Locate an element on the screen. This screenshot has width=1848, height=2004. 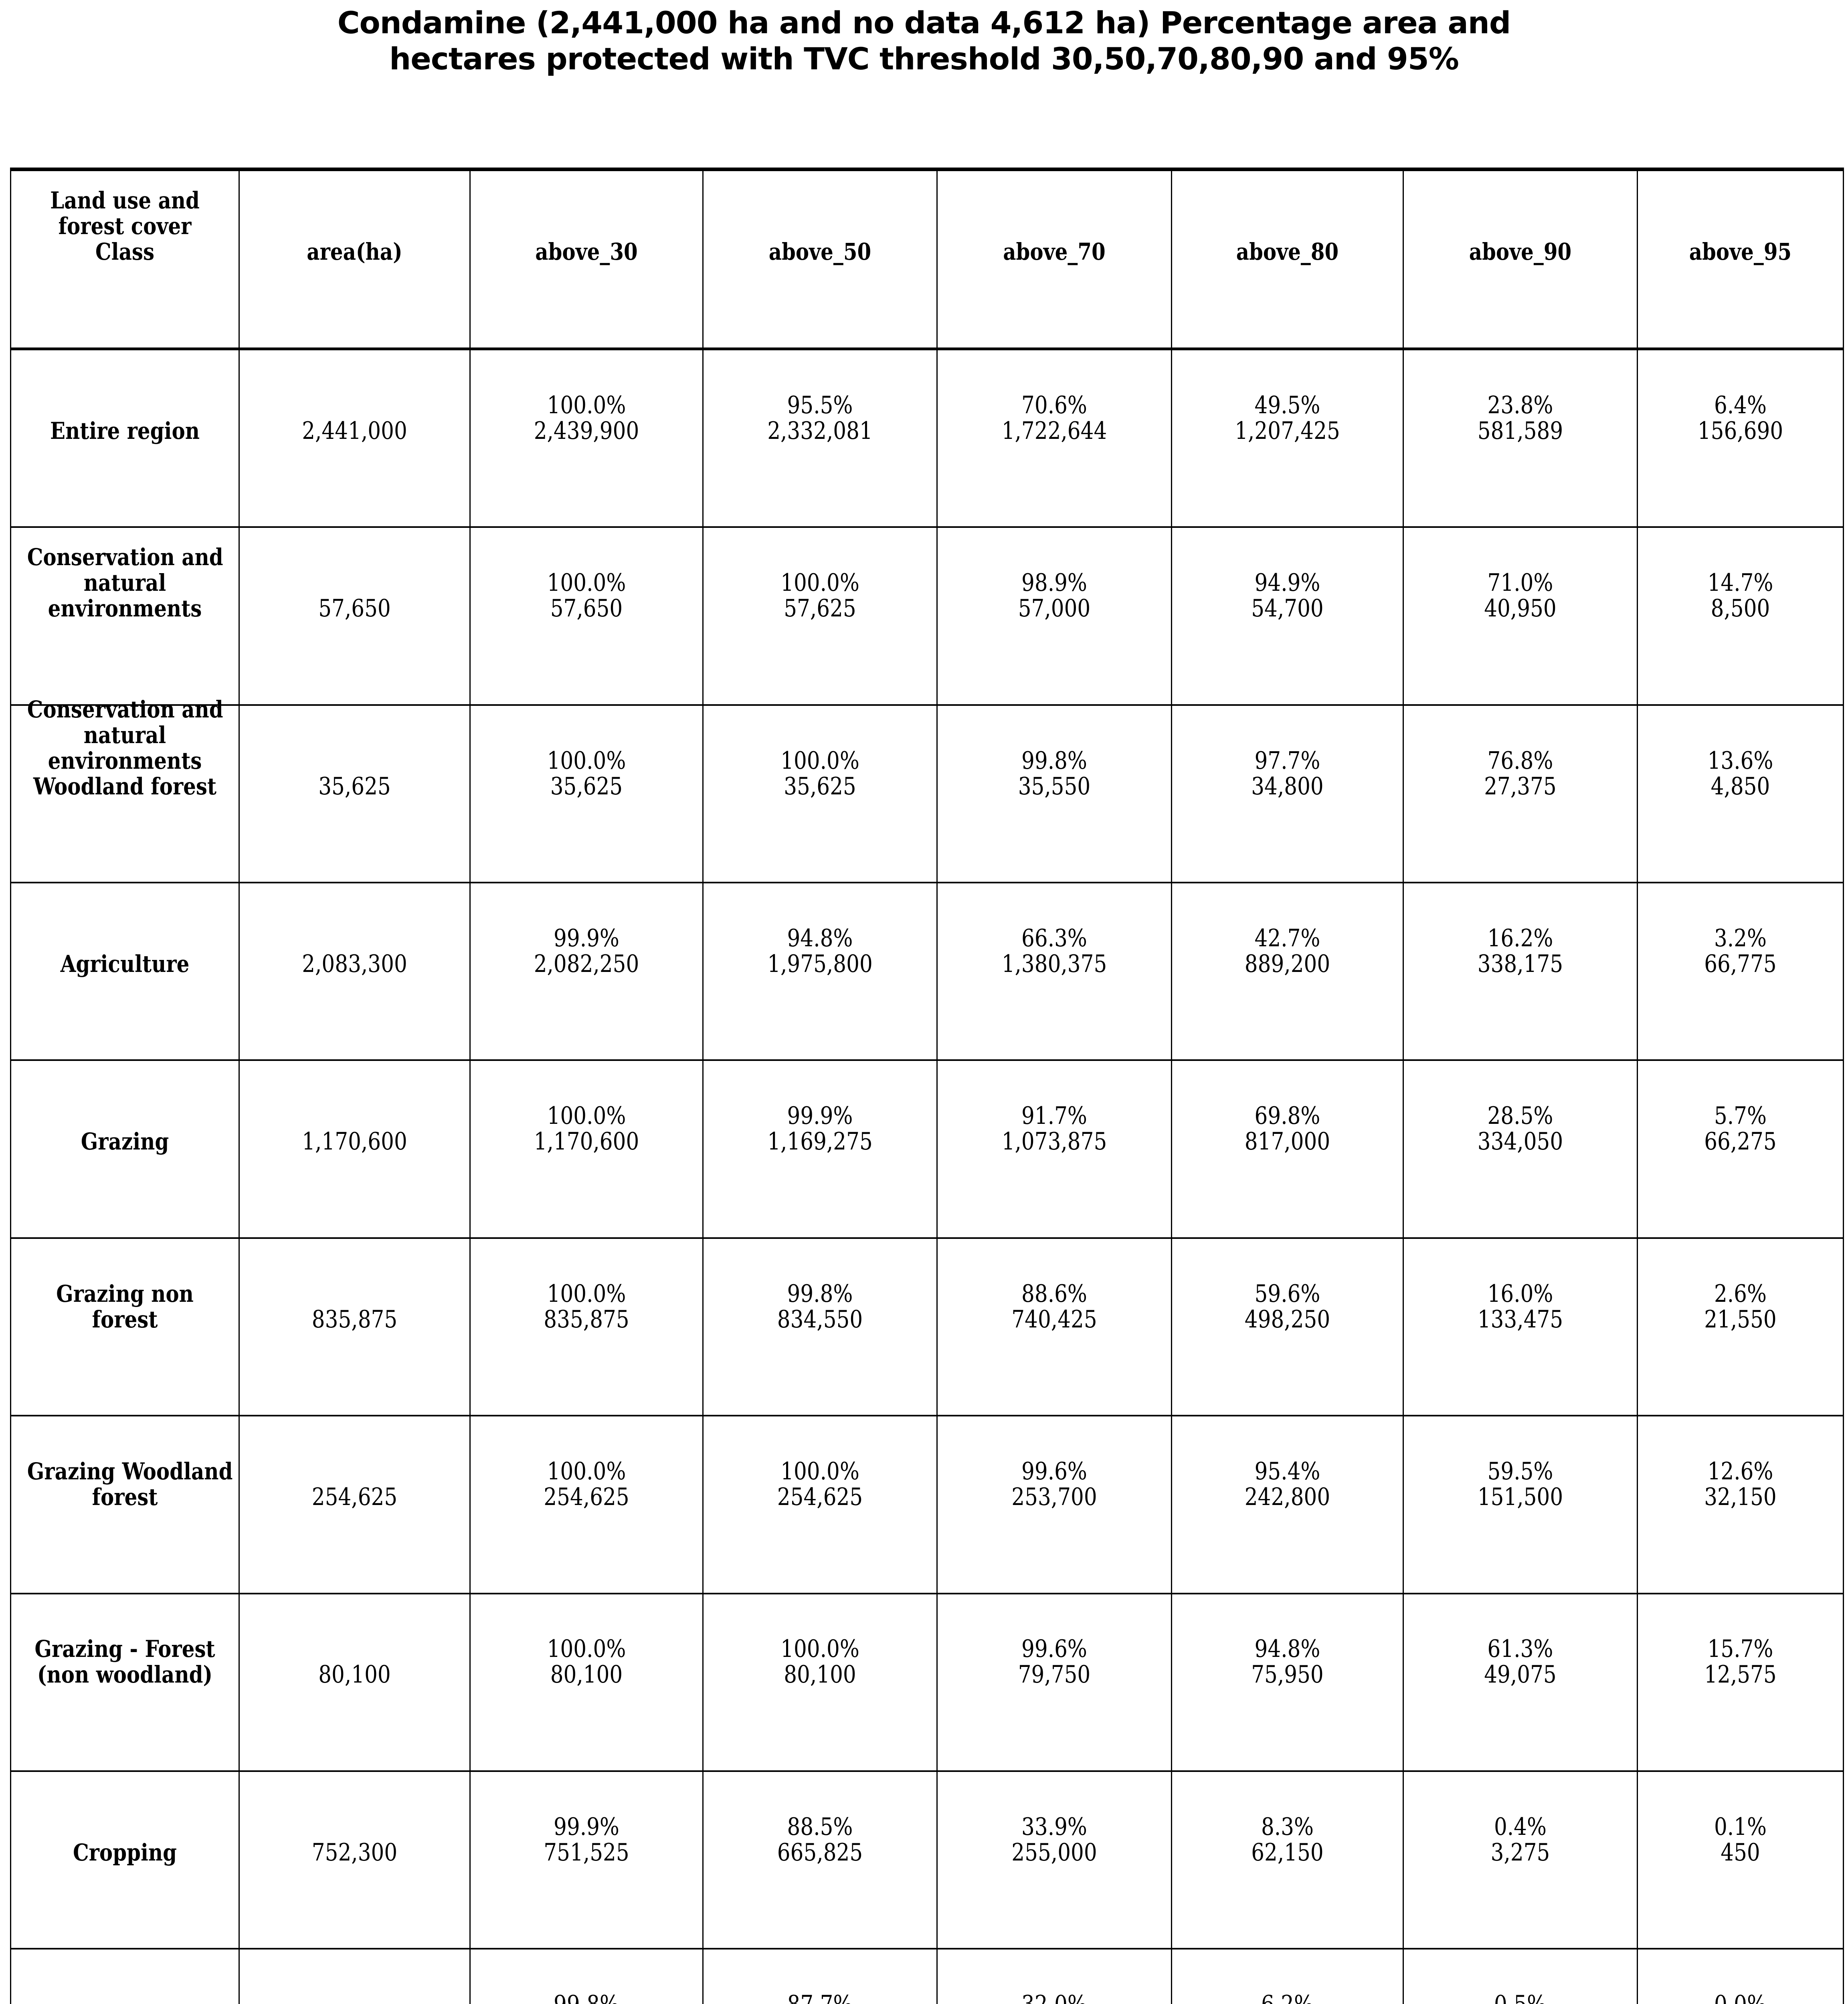
text-line: above_90 is located at coordinates (1520, 252).